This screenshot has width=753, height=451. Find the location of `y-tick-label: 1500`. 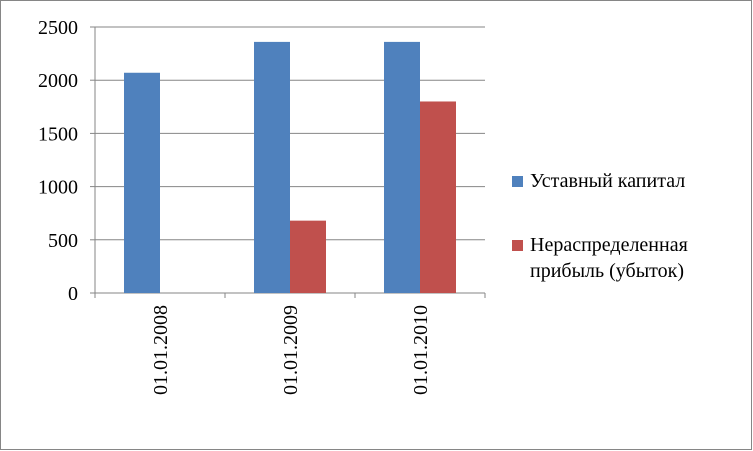

y-tick-label: 1500 is located at coordinates (58, 134).